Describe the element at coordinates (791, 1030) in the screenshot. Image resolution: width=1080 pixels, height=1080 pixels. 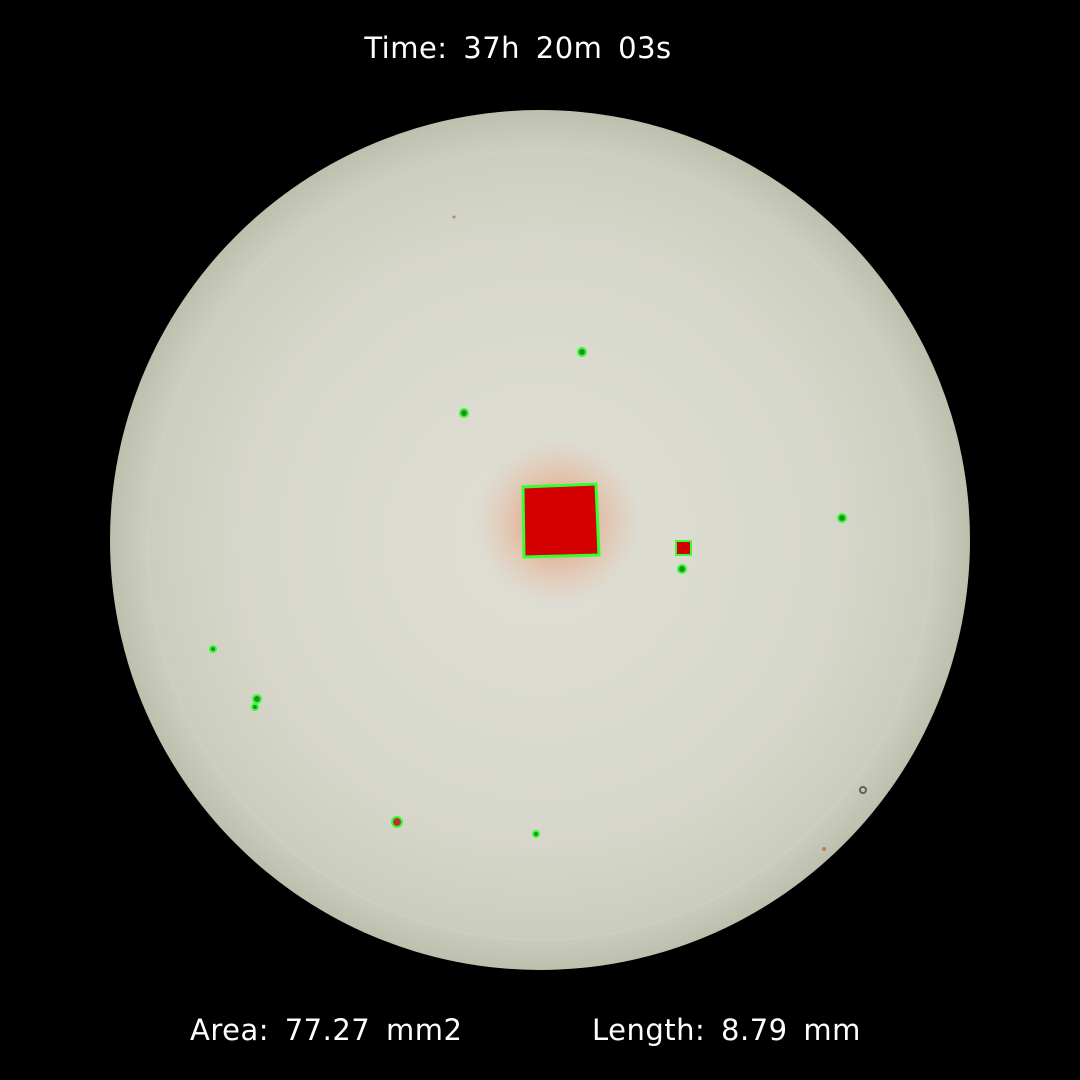
I see `length-value: 8.79 mm` at that location.